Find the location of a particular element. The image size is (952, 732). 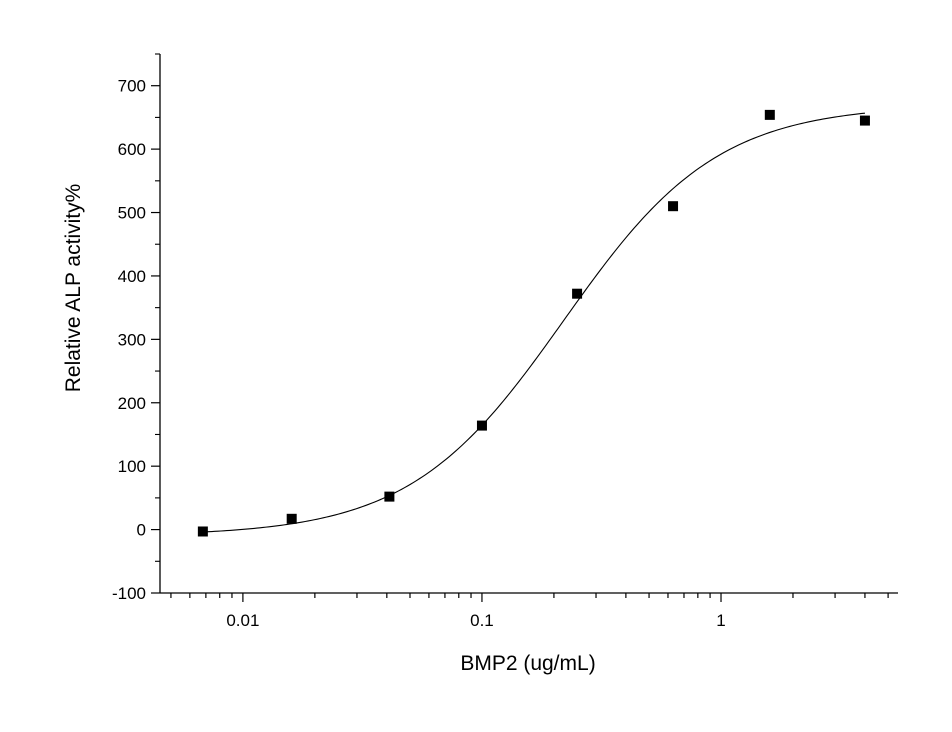

y-tick-label: 300 is located at coordinates (132, 339).